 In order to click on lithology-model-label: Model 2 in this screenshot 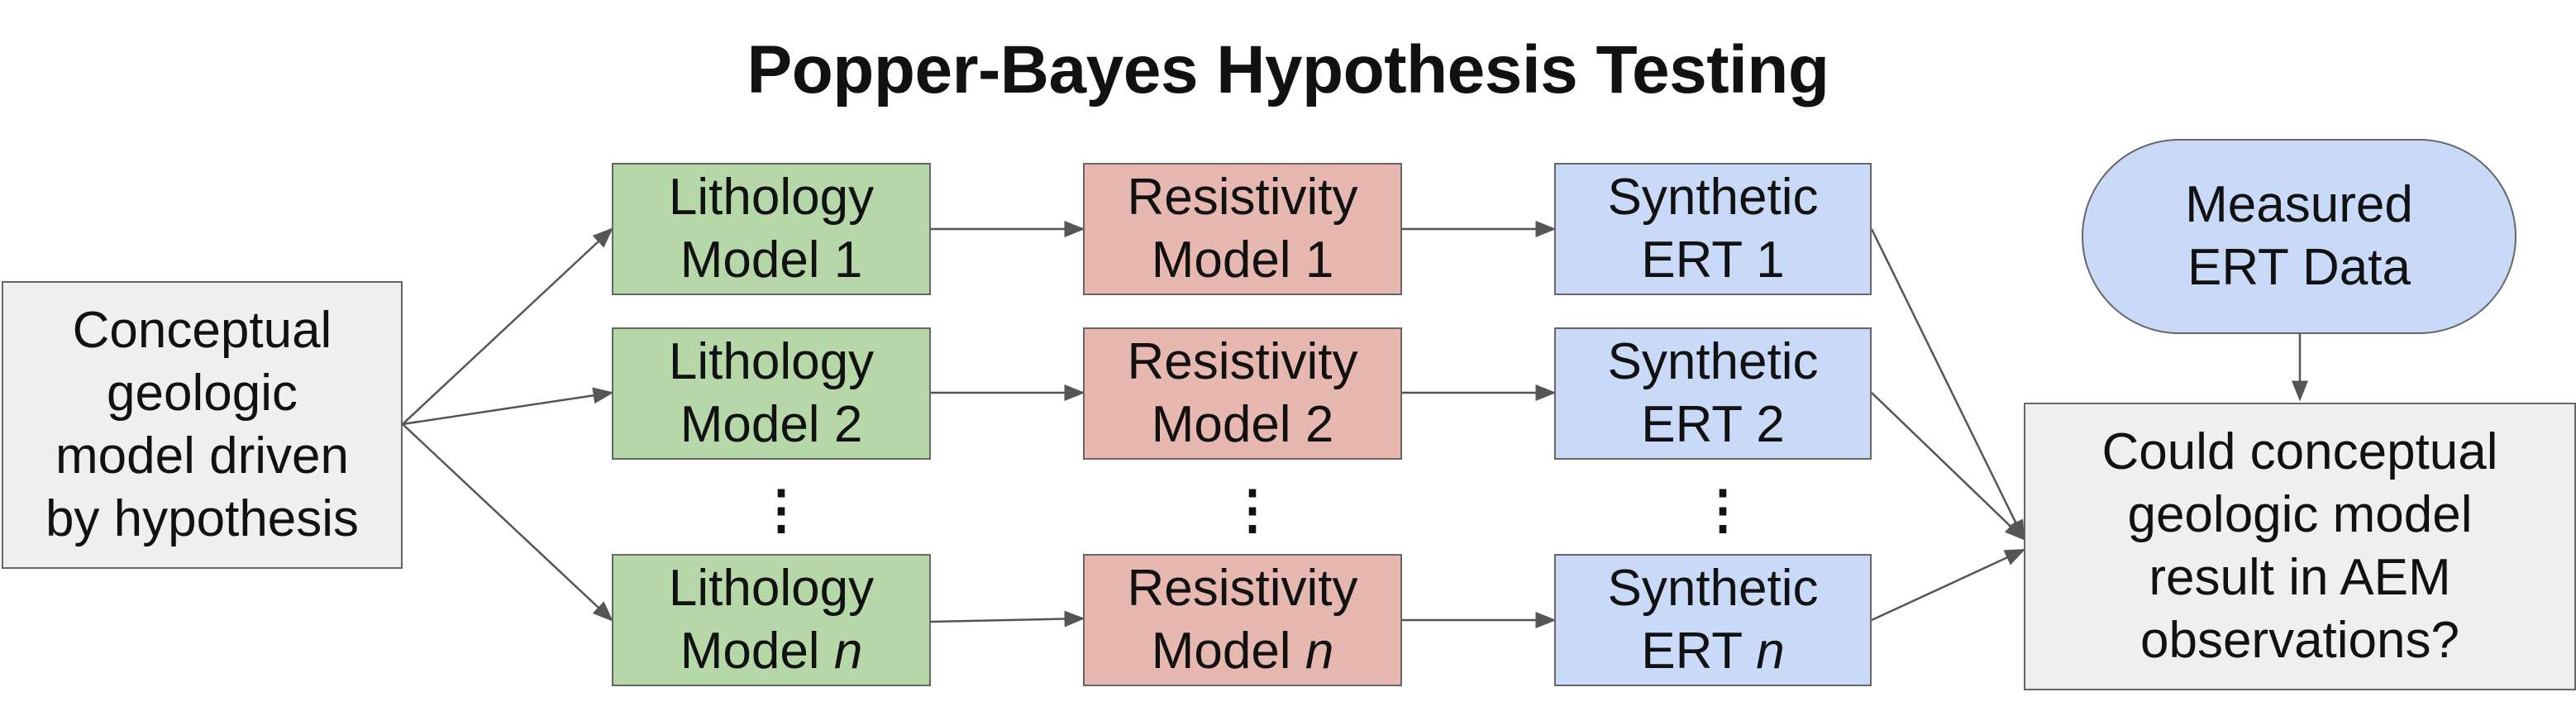, I will do `click(771, 425)`.